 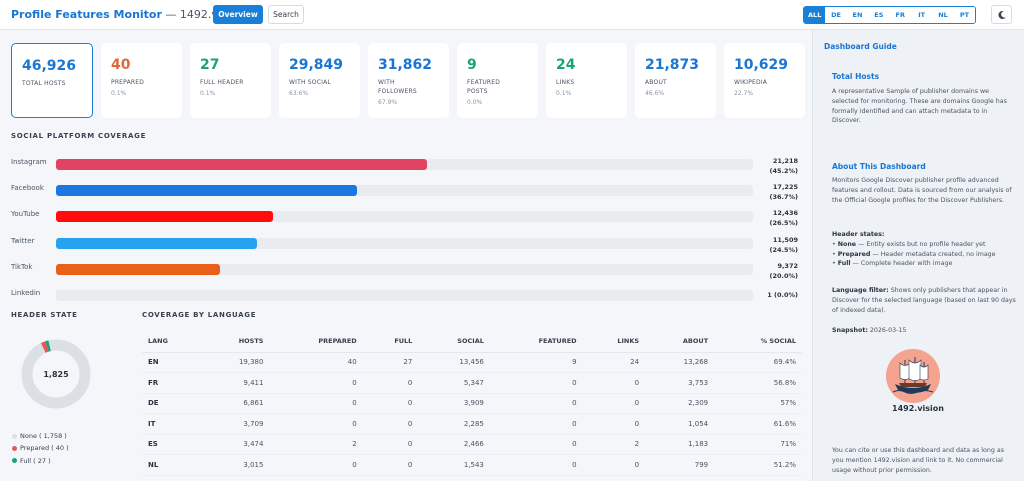 I want to click on table-cell: IT, so click(x=172, y=424).